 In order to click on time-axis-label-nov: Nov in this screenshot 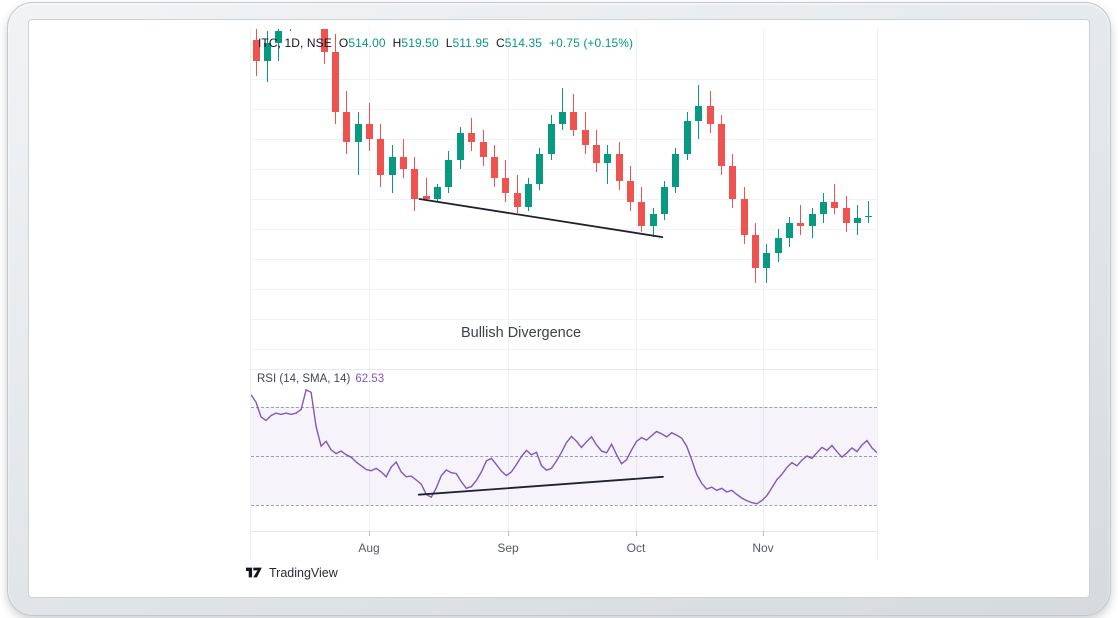, I will do `click(763, 548)`.